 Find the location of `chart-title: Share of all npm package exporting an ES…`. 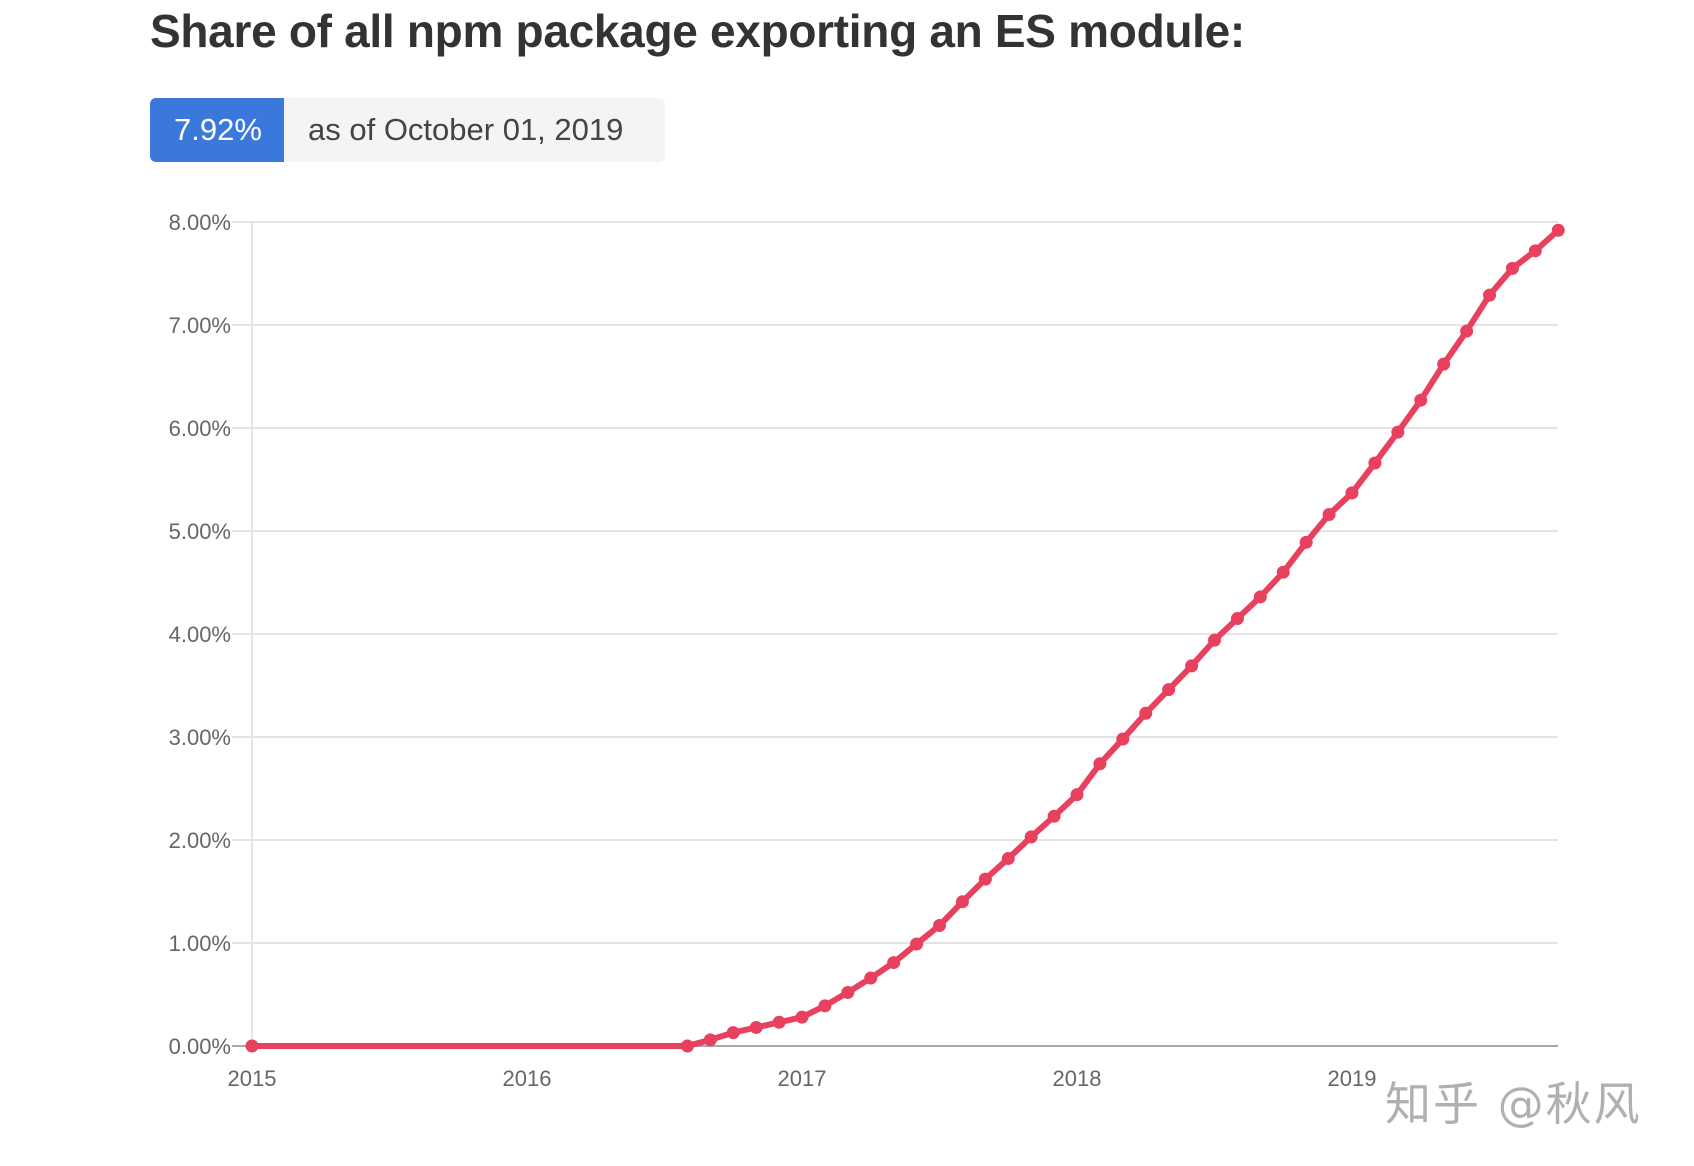

chart-title: Share of all npm package exporting an ES… is located at coordinates (697, 31).